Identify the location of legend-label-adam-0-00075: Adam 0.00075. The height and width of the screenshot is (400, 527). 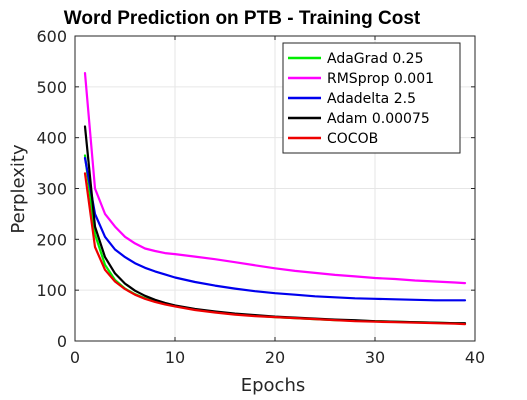
(378, 119).